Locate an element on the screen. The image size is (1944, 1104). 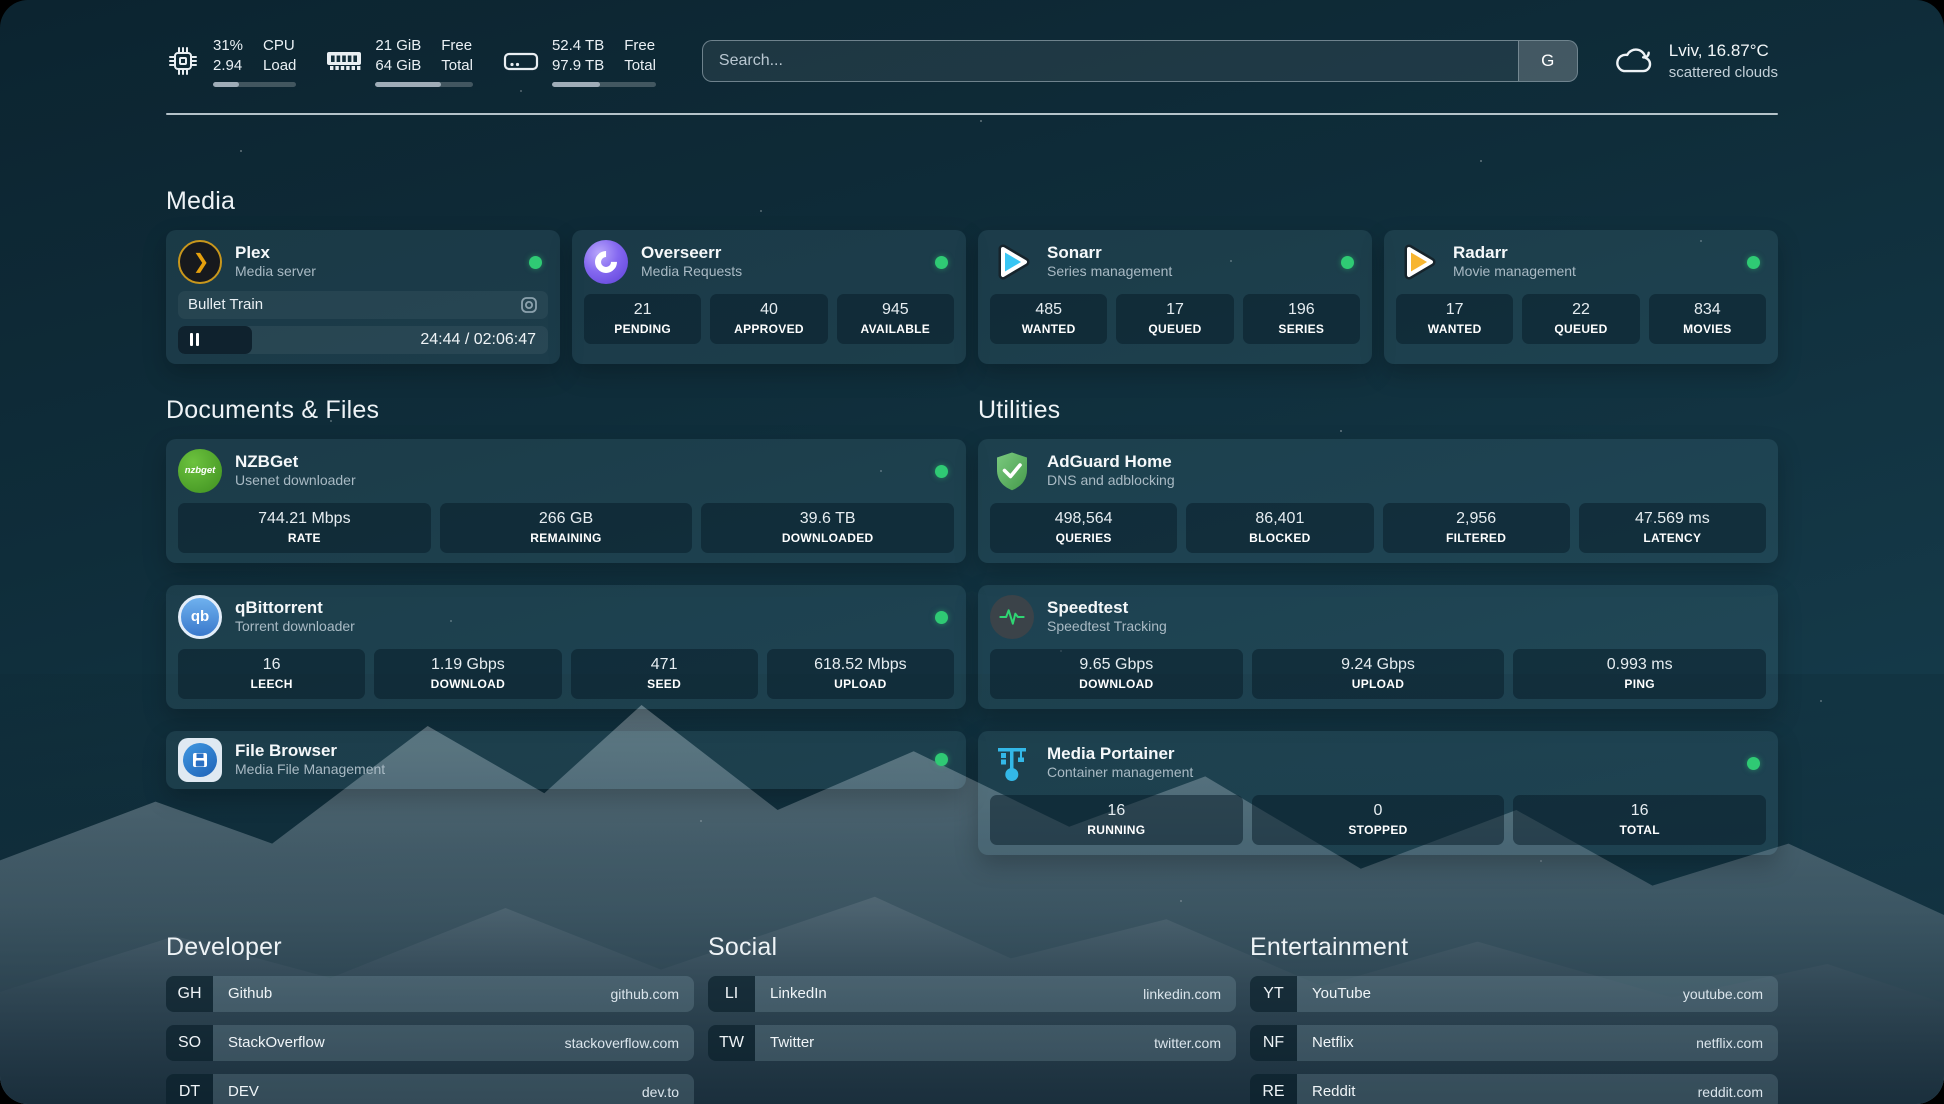
cpu-load-value: 2.94 is located at coordinates (228, 66).